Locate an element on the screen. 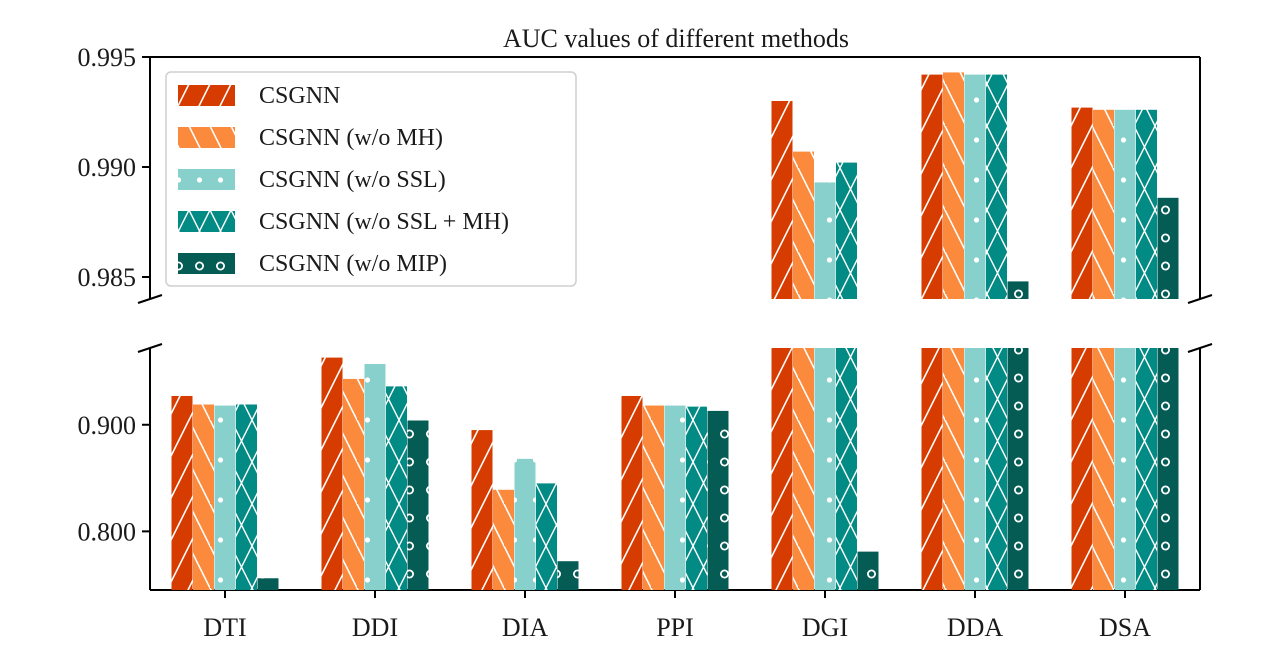 This screenshot has width=1281, height=647. y-tick-label: 0.985 is located at coordinates (107, 277).